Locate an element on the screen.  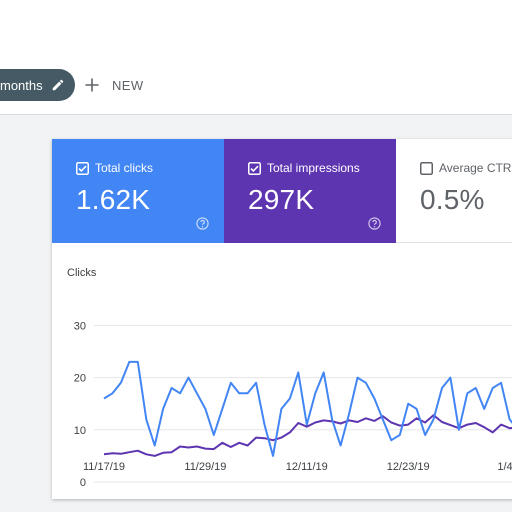
metric-label: Total clicks is located at coordinates (124, 168).